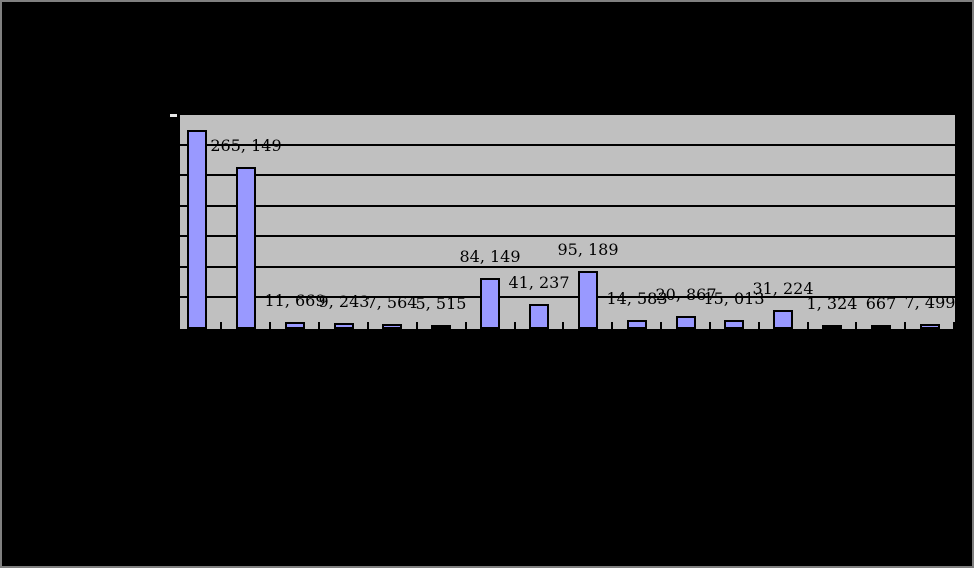 This screenshot has width=974, height=568. Describe the element at coordinates (490, 256) in the screenshot. I see `bar-data-label: 84, 149` at that location.